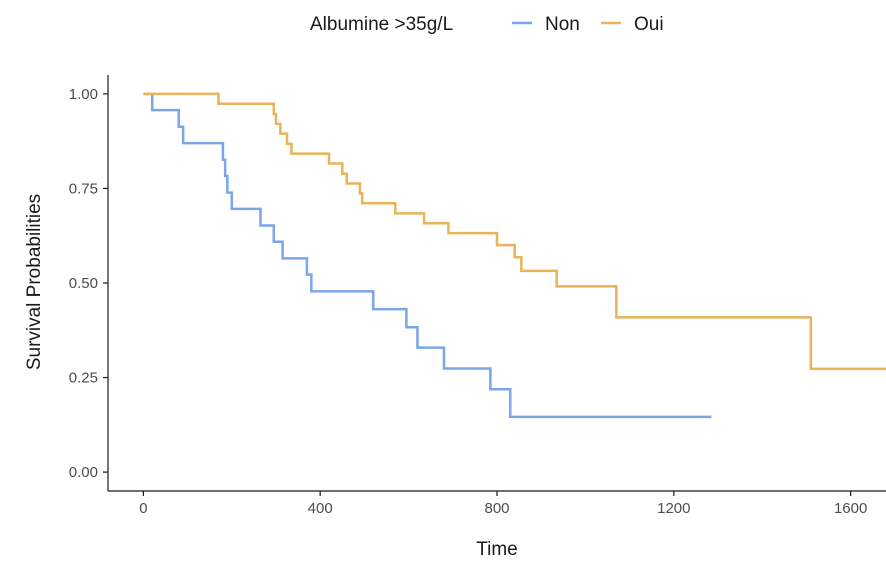  What do you see at coordinates (850, 508) in the screenshot?
I see `x-tick-label: 1600` at bounding box center [850, 508].